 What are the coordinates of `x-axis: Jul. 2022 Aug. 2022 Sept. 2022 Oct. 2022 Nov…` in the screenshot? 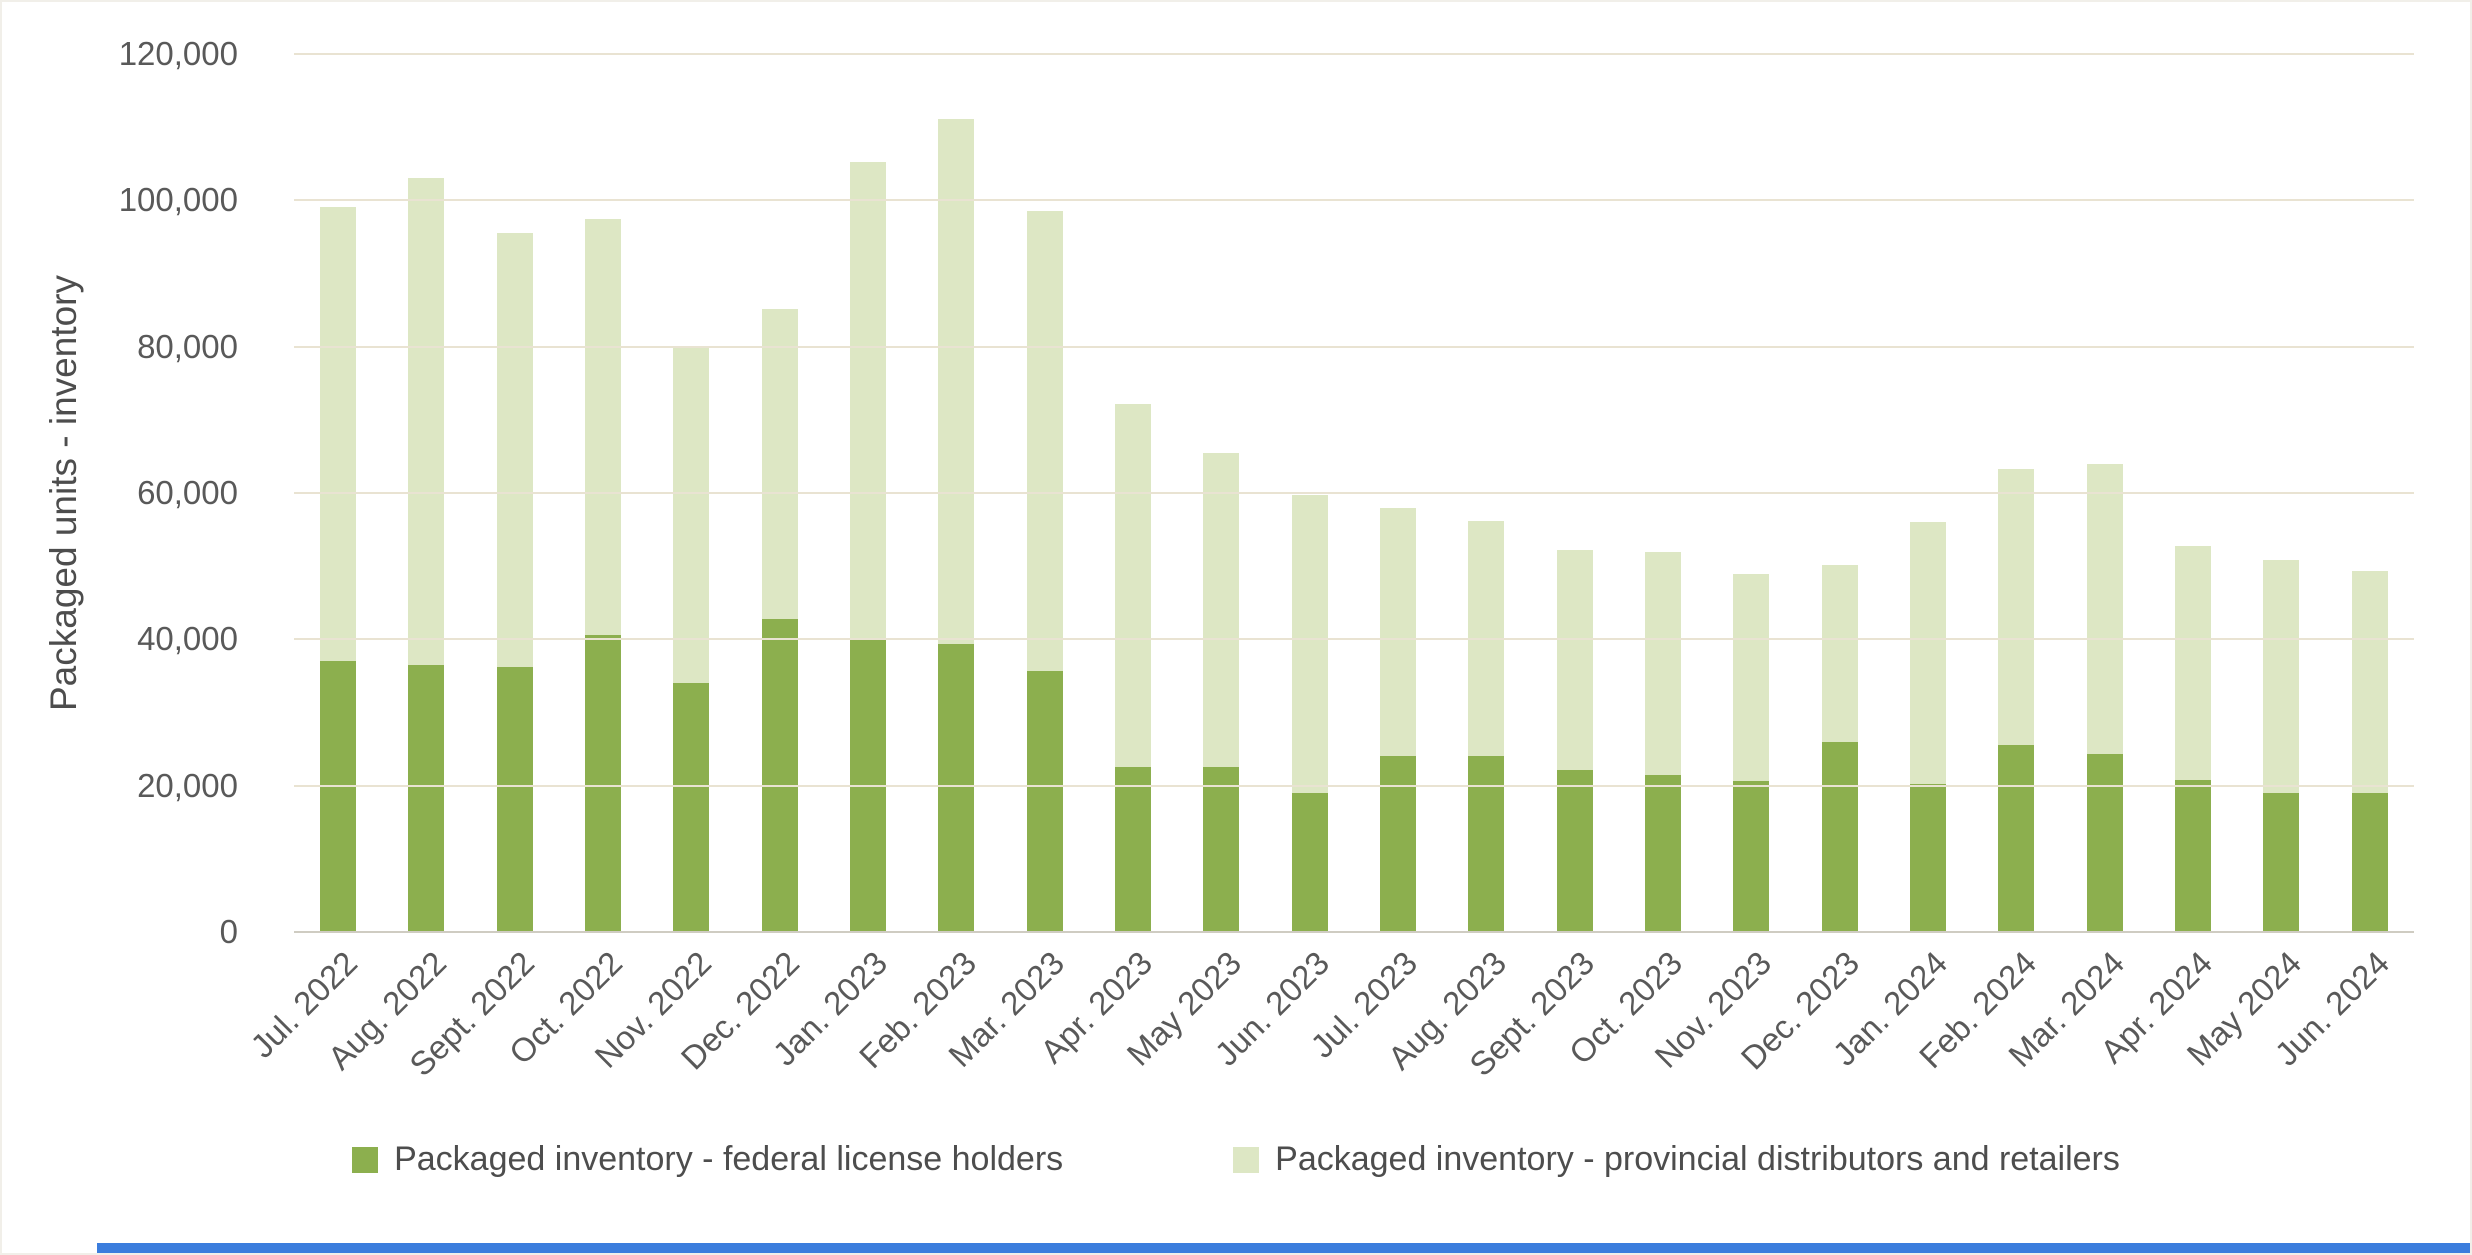 It's located at (1328, 1041).